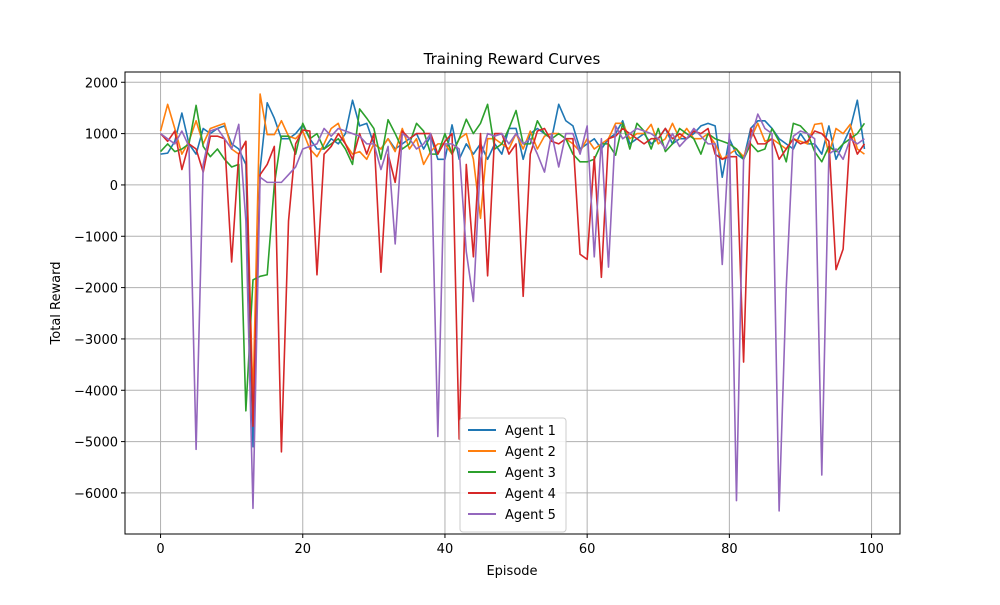 The height and width of the screenshot is (605, 1000). I want to click on legend-label-agent-5: Agent 5, so click(530, 515).